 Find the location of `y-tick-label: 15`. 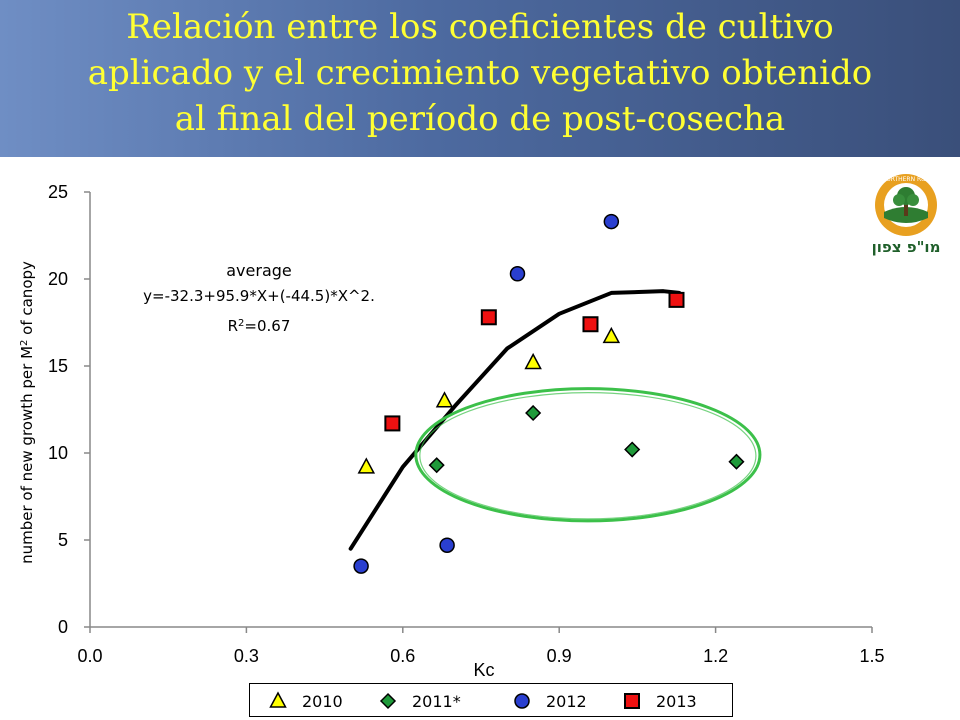

y-tick-label: 15 is located at coordinates (58, 366).